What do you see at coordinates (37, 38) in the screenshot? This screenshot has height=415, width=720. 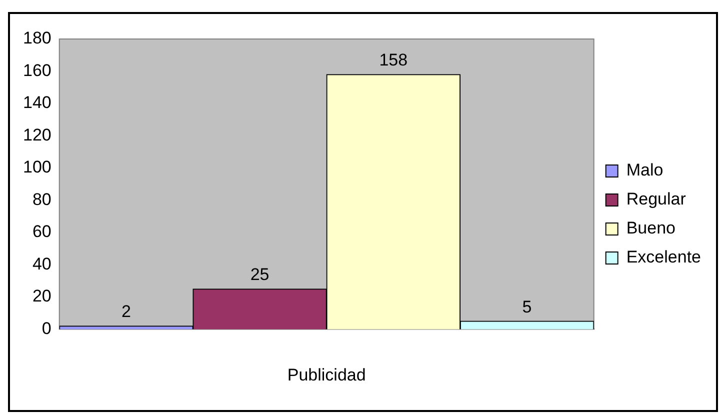 I see `y-tick-label: 180` at bounding box center [37, 38].